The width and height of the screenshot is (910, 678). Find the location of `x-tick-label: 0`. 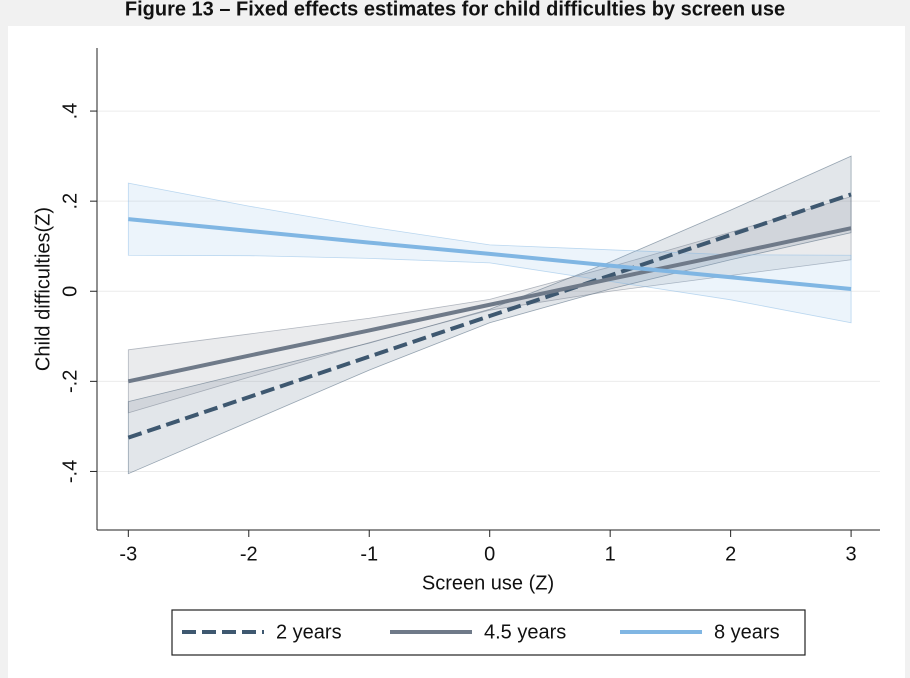

x-tick-label: 0 is located at coordinates (489, 554).